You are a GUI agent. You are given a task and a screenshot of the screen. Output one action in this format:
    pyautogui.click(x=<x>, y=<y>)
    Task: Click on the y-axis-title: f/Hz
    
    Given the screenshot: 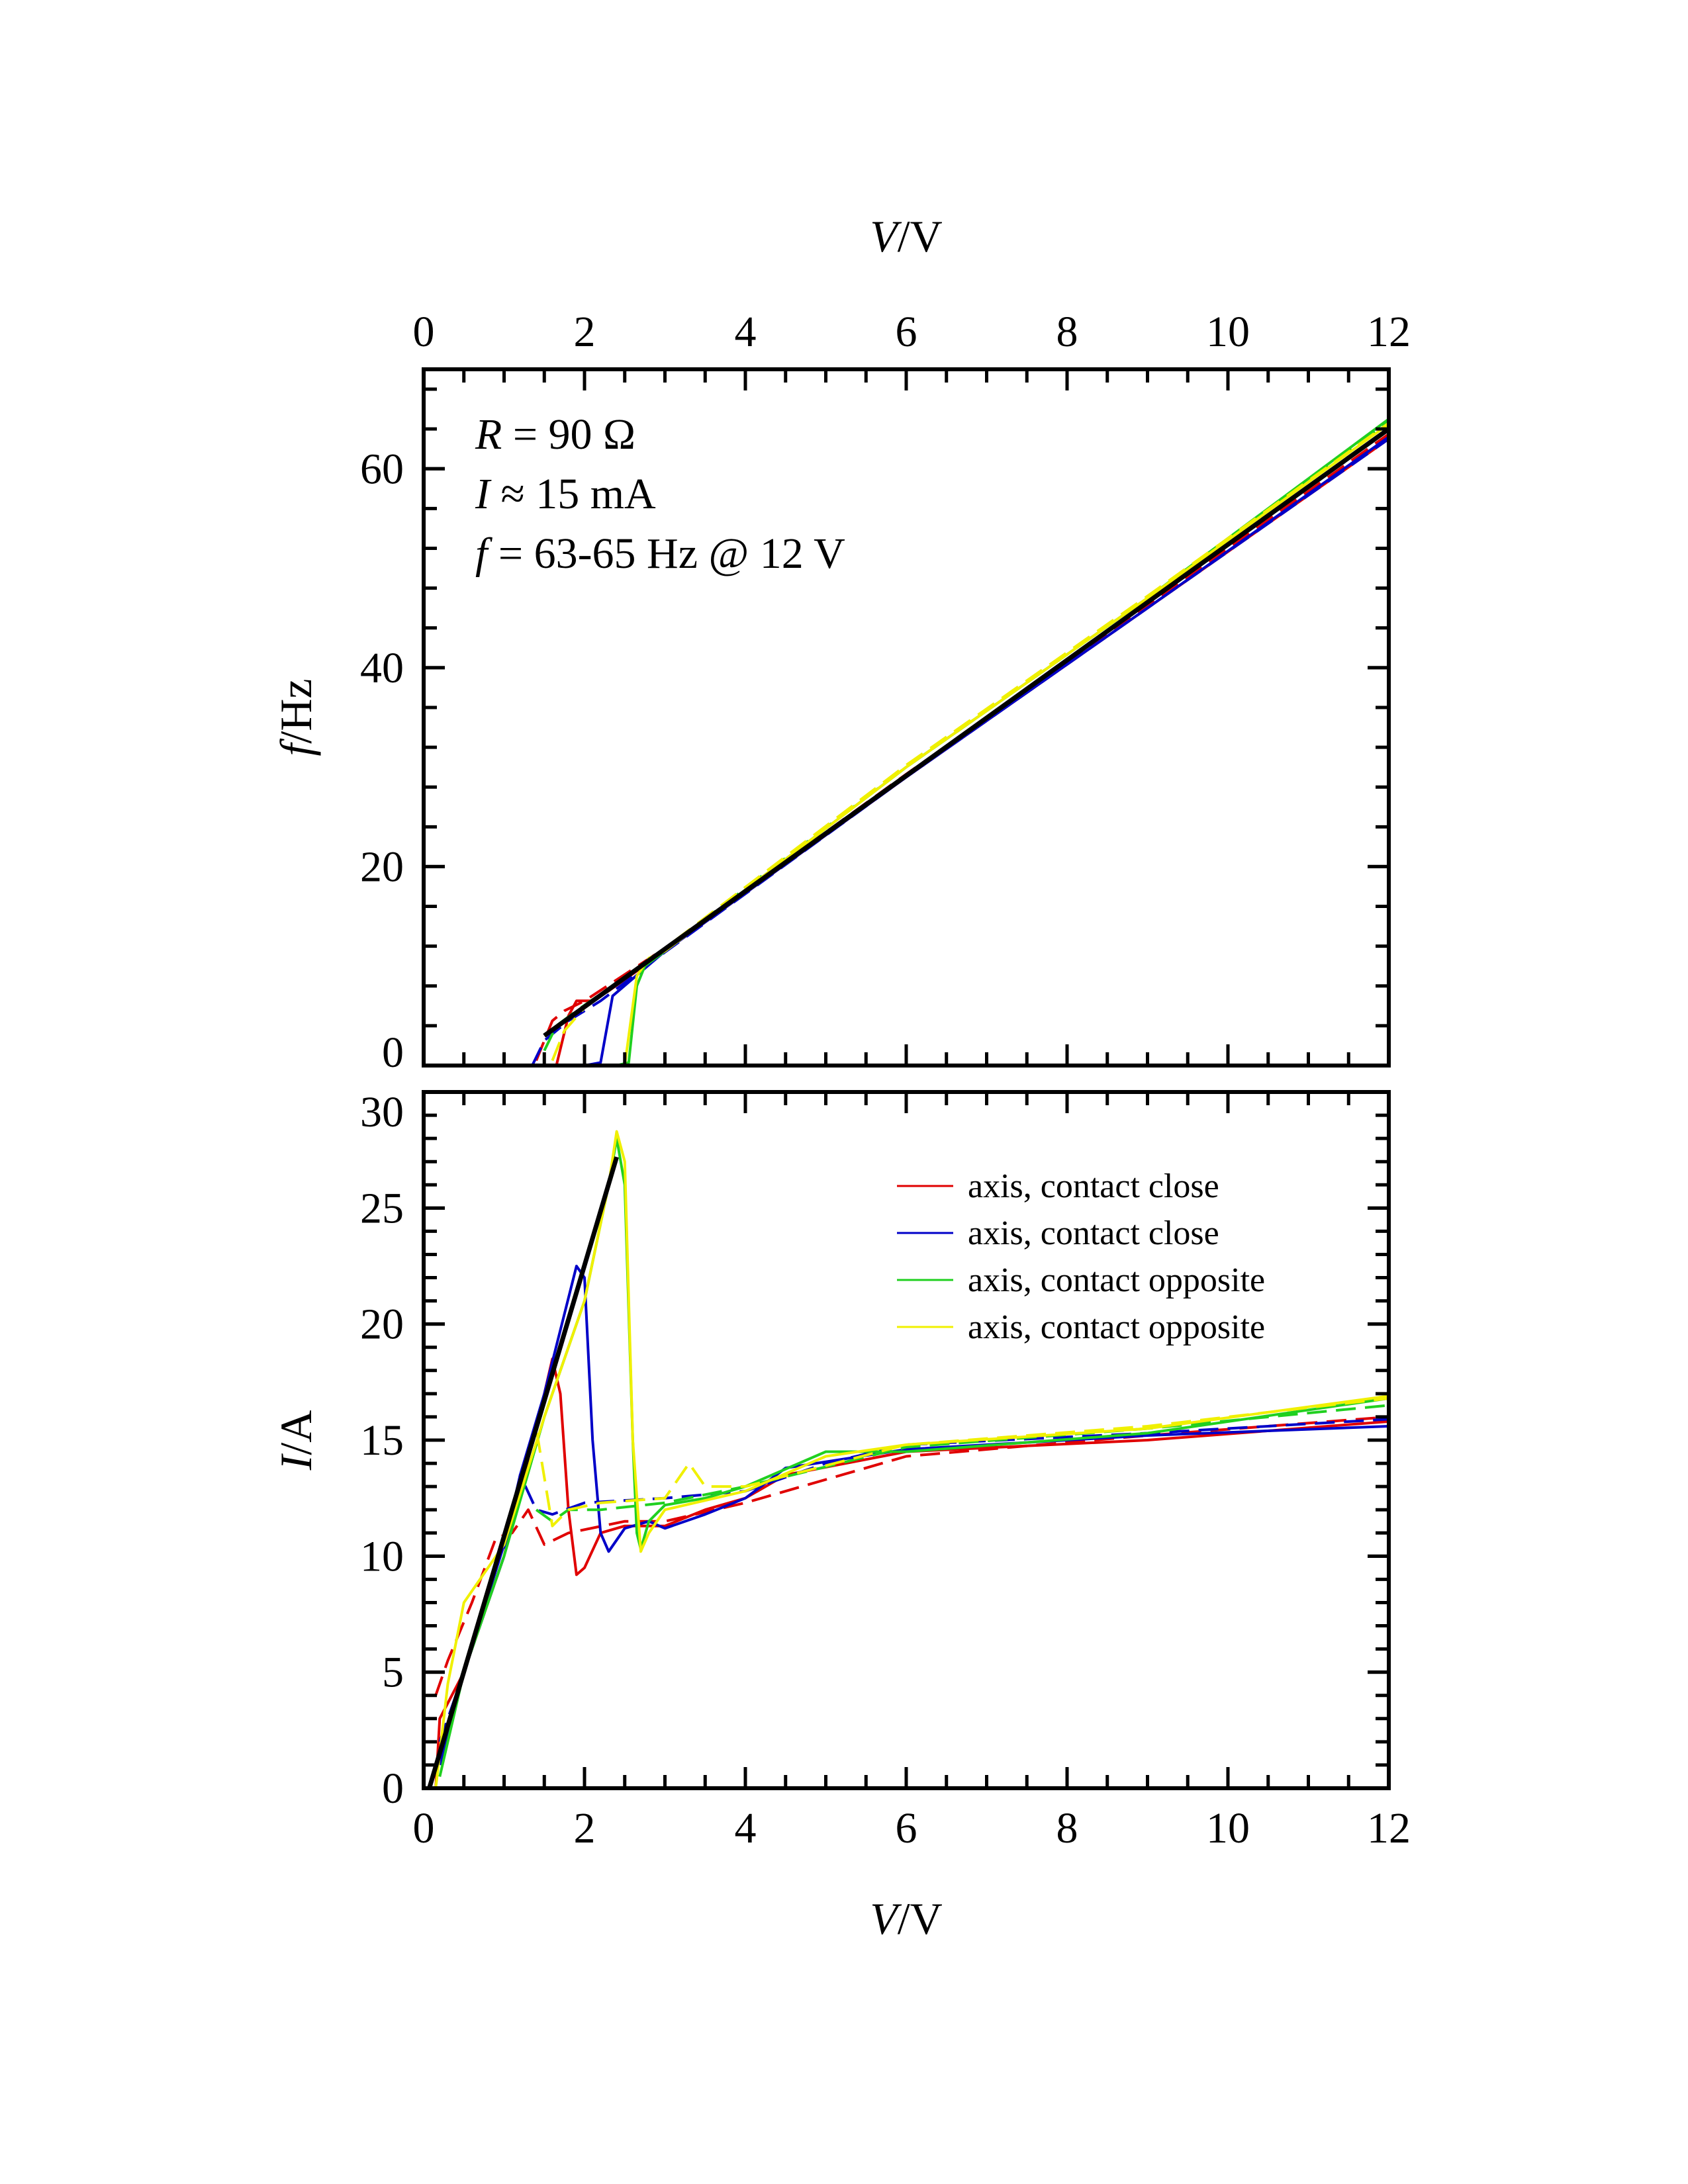 What is the action you would take?
    pyautogui.click(x=296, y=717)
    